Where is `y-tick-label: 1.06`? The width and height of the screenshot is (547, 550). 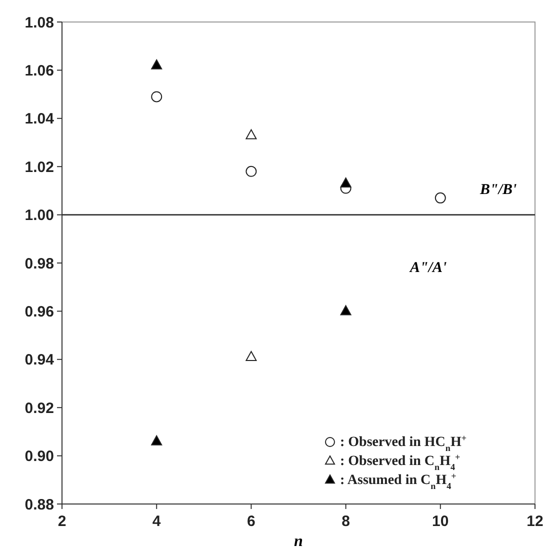
y-tick-label: 1.06 is located at coordinates (39, 71).